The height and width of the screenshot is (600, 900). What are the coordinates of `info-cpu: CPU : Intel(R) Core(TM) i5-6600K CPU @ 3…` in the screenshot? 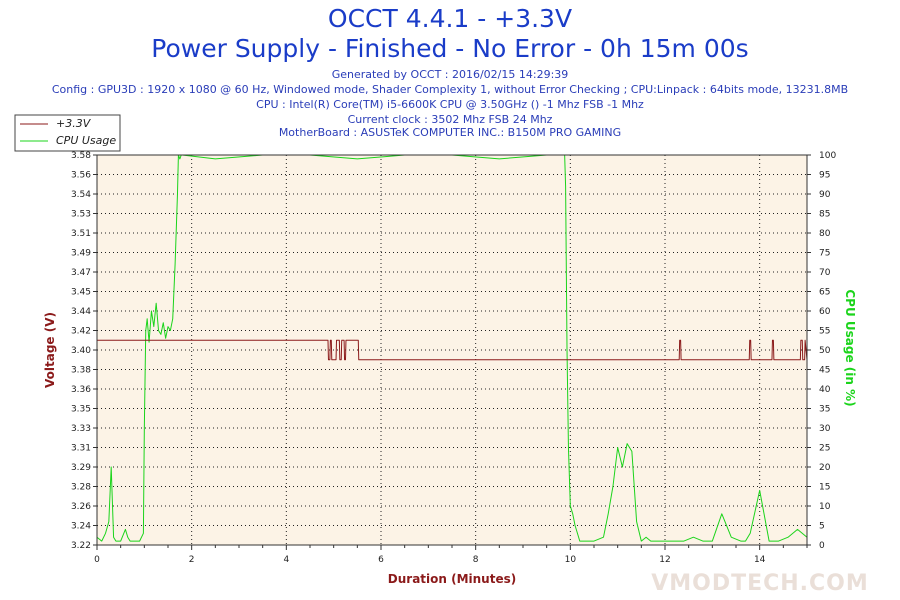 It's located at (450, 104).